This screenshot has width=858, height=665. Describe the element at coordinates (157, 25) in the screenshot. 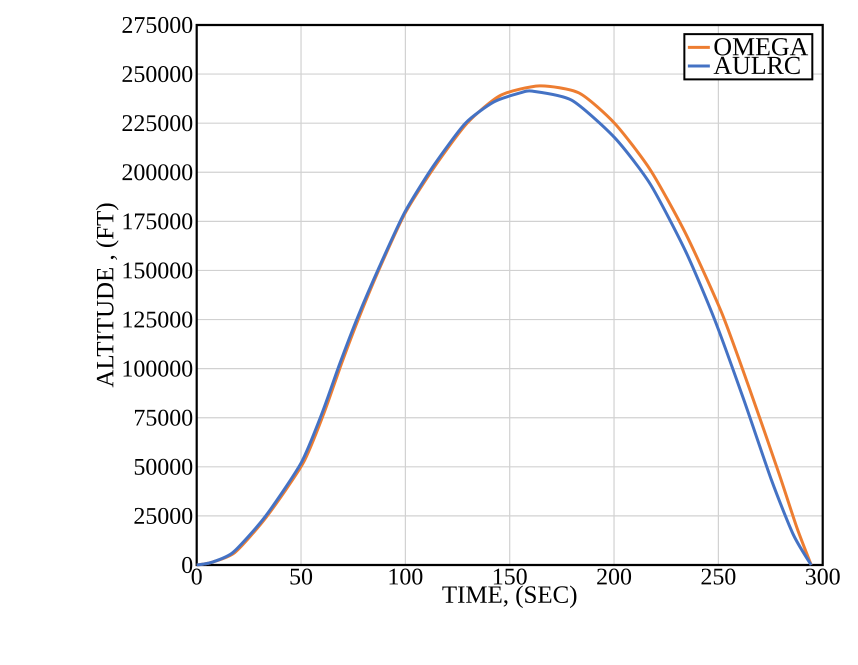

I see `y-tick-label: 275000` at that location.